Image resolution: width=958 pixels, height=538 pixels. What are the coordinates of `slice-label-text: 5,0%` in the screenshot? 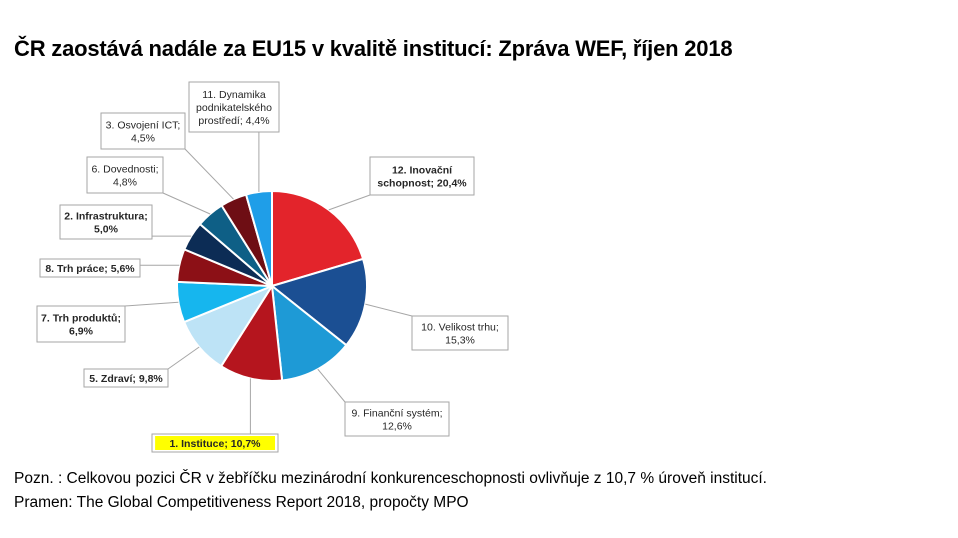 It's located at (106, 230).